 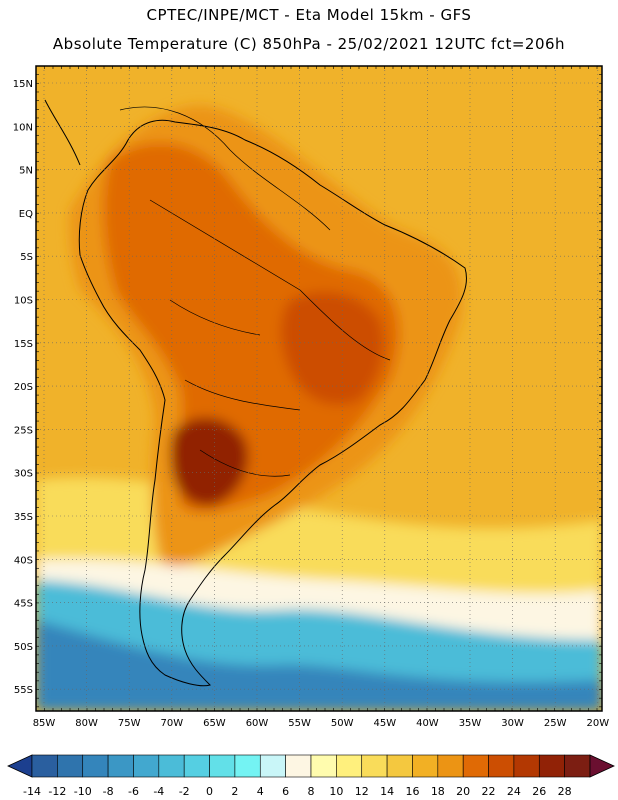 What do you see at coordinates (171, 723) in the screenshot?
I see `lon-label: 70W` at bounding box center [171, 723].